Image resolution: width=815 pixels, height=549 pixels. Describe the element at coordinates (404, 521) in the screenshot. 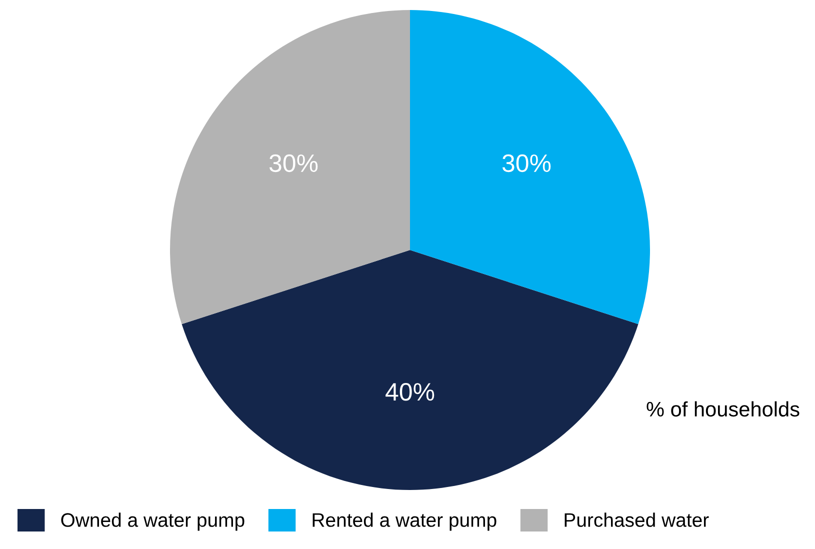

I see `legend-label: Rented a water pump` at that location.